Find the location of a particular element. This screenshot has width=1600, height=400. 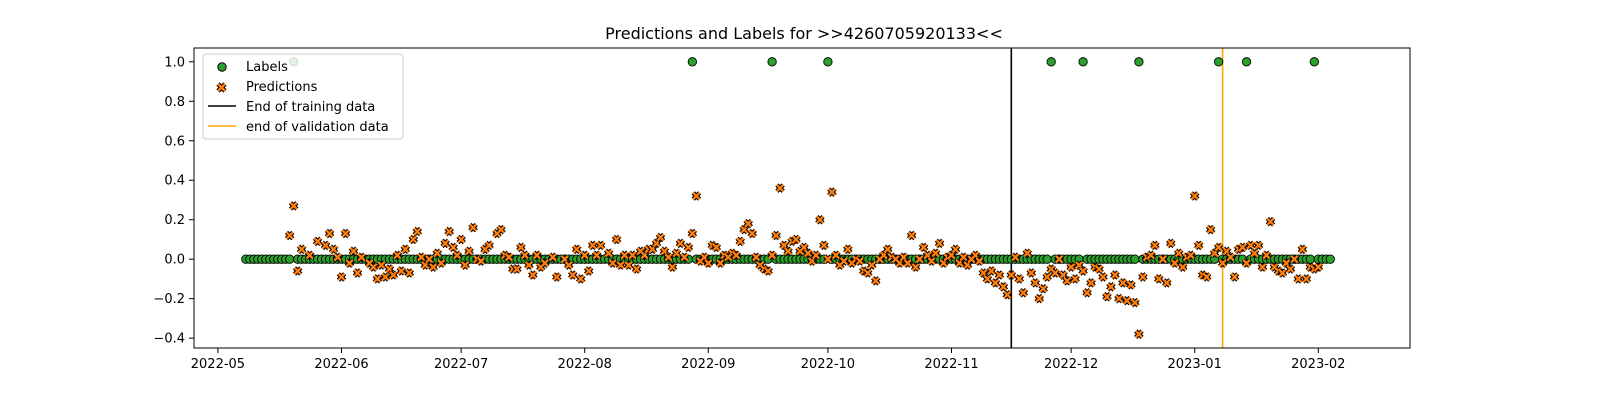

legend-training-text: End of training data is located at coordinates (310, 107).